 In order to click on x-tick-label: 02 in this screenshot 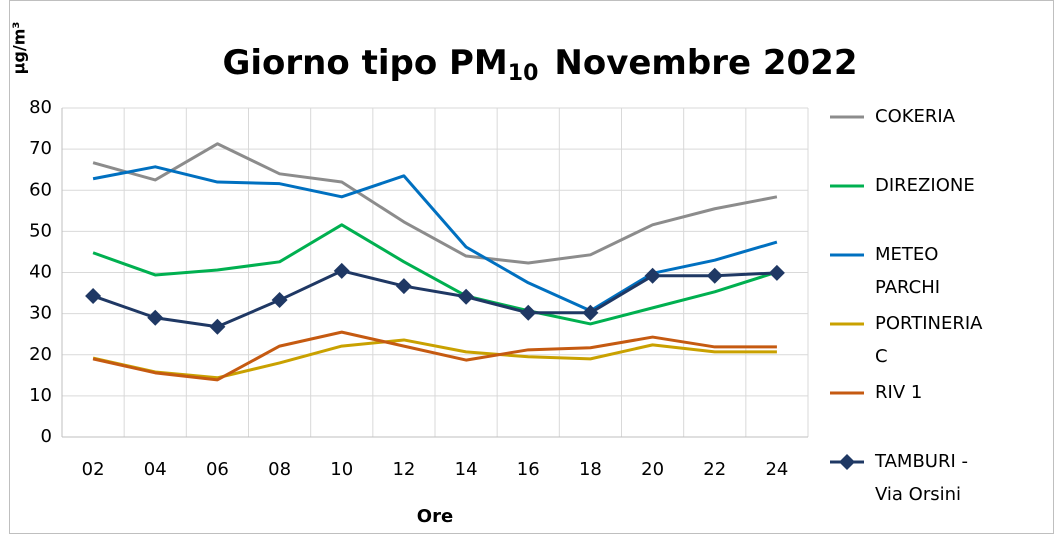, I will do `click(93, 469)`.